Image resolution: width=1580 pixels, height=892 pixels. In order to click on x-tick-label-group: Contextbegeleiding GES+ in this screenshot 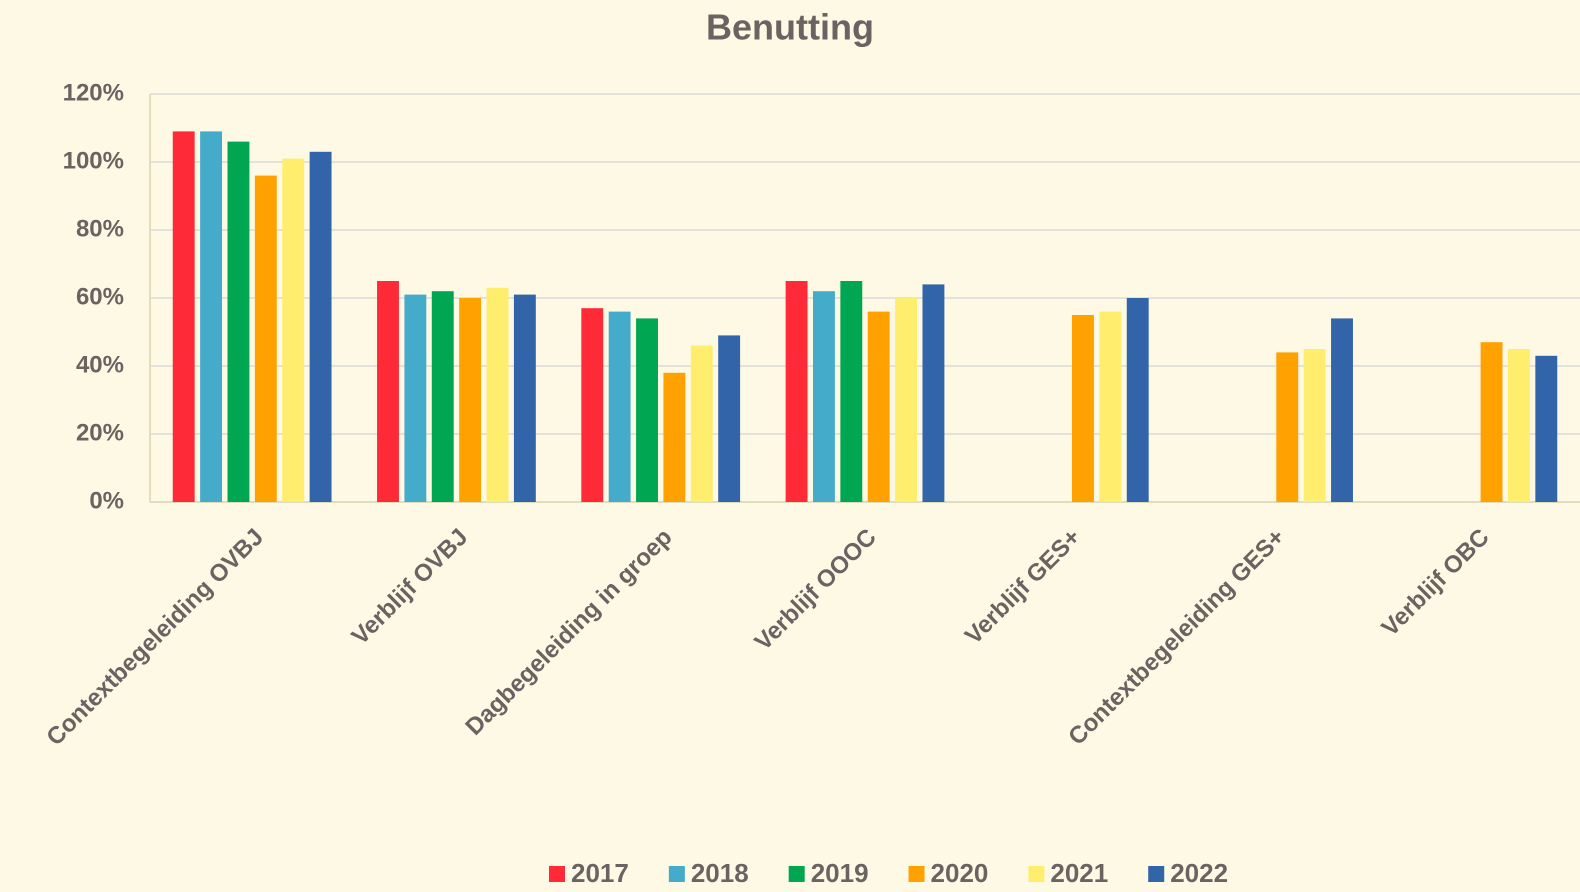, I will do `click(1176, 637)`.